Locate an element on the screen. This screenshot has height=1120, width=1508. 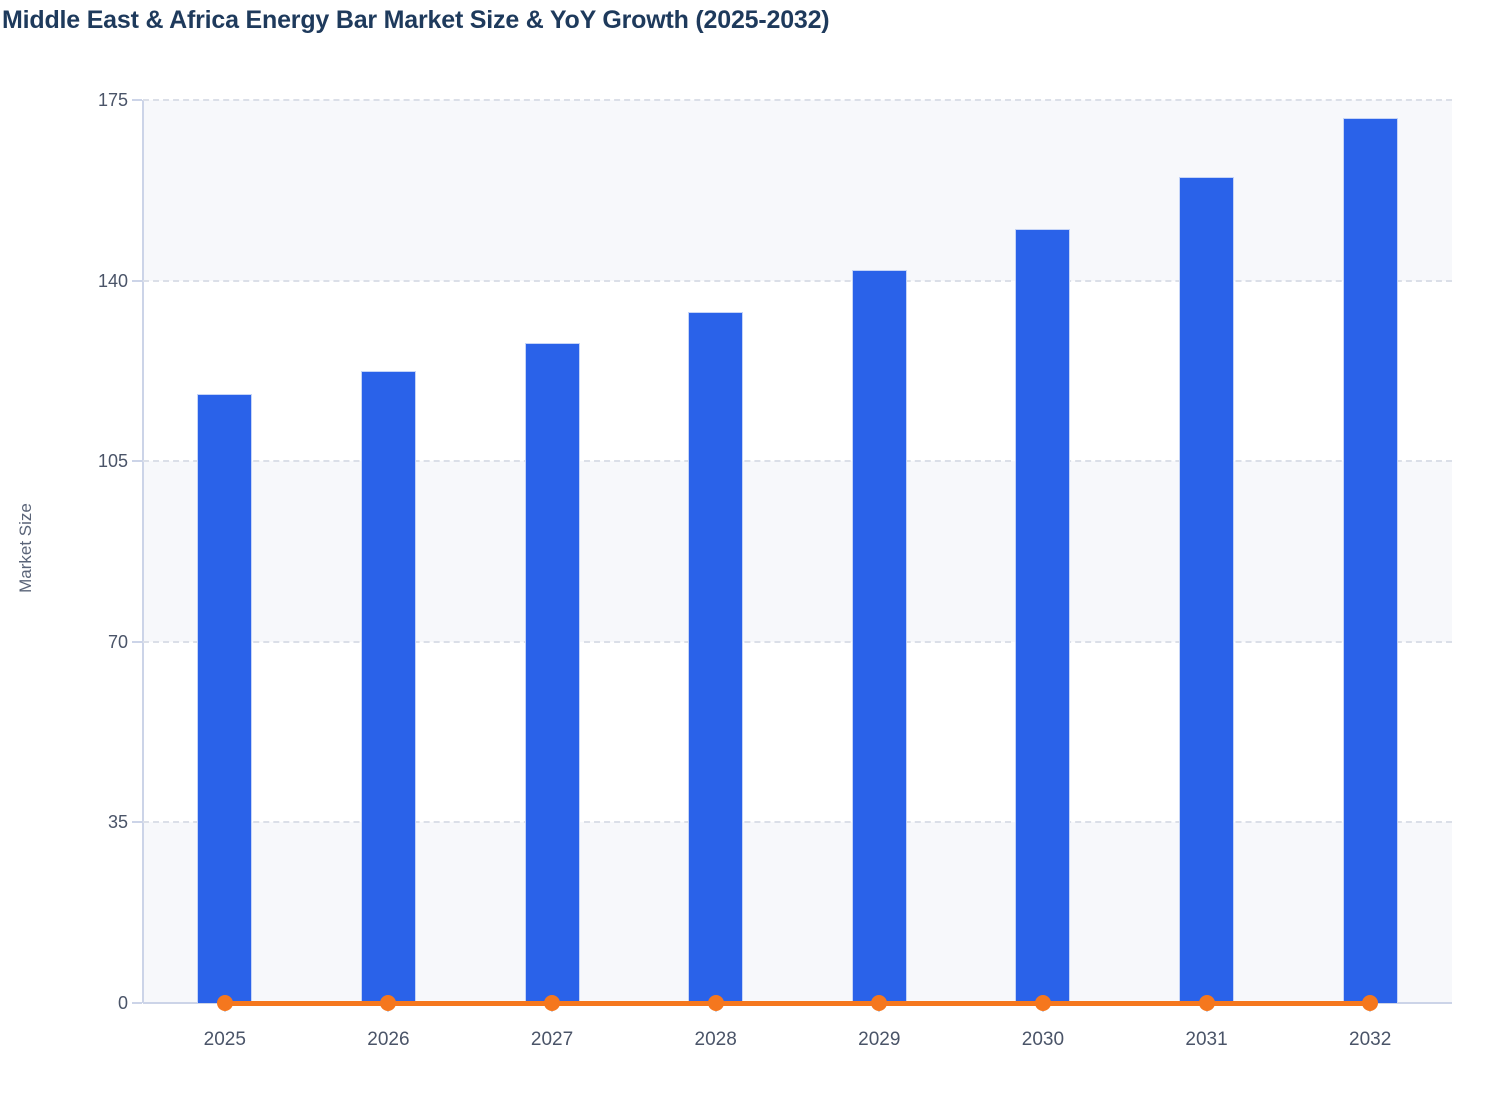
y-tick-label: 70 is located at coordinates (117, 641).